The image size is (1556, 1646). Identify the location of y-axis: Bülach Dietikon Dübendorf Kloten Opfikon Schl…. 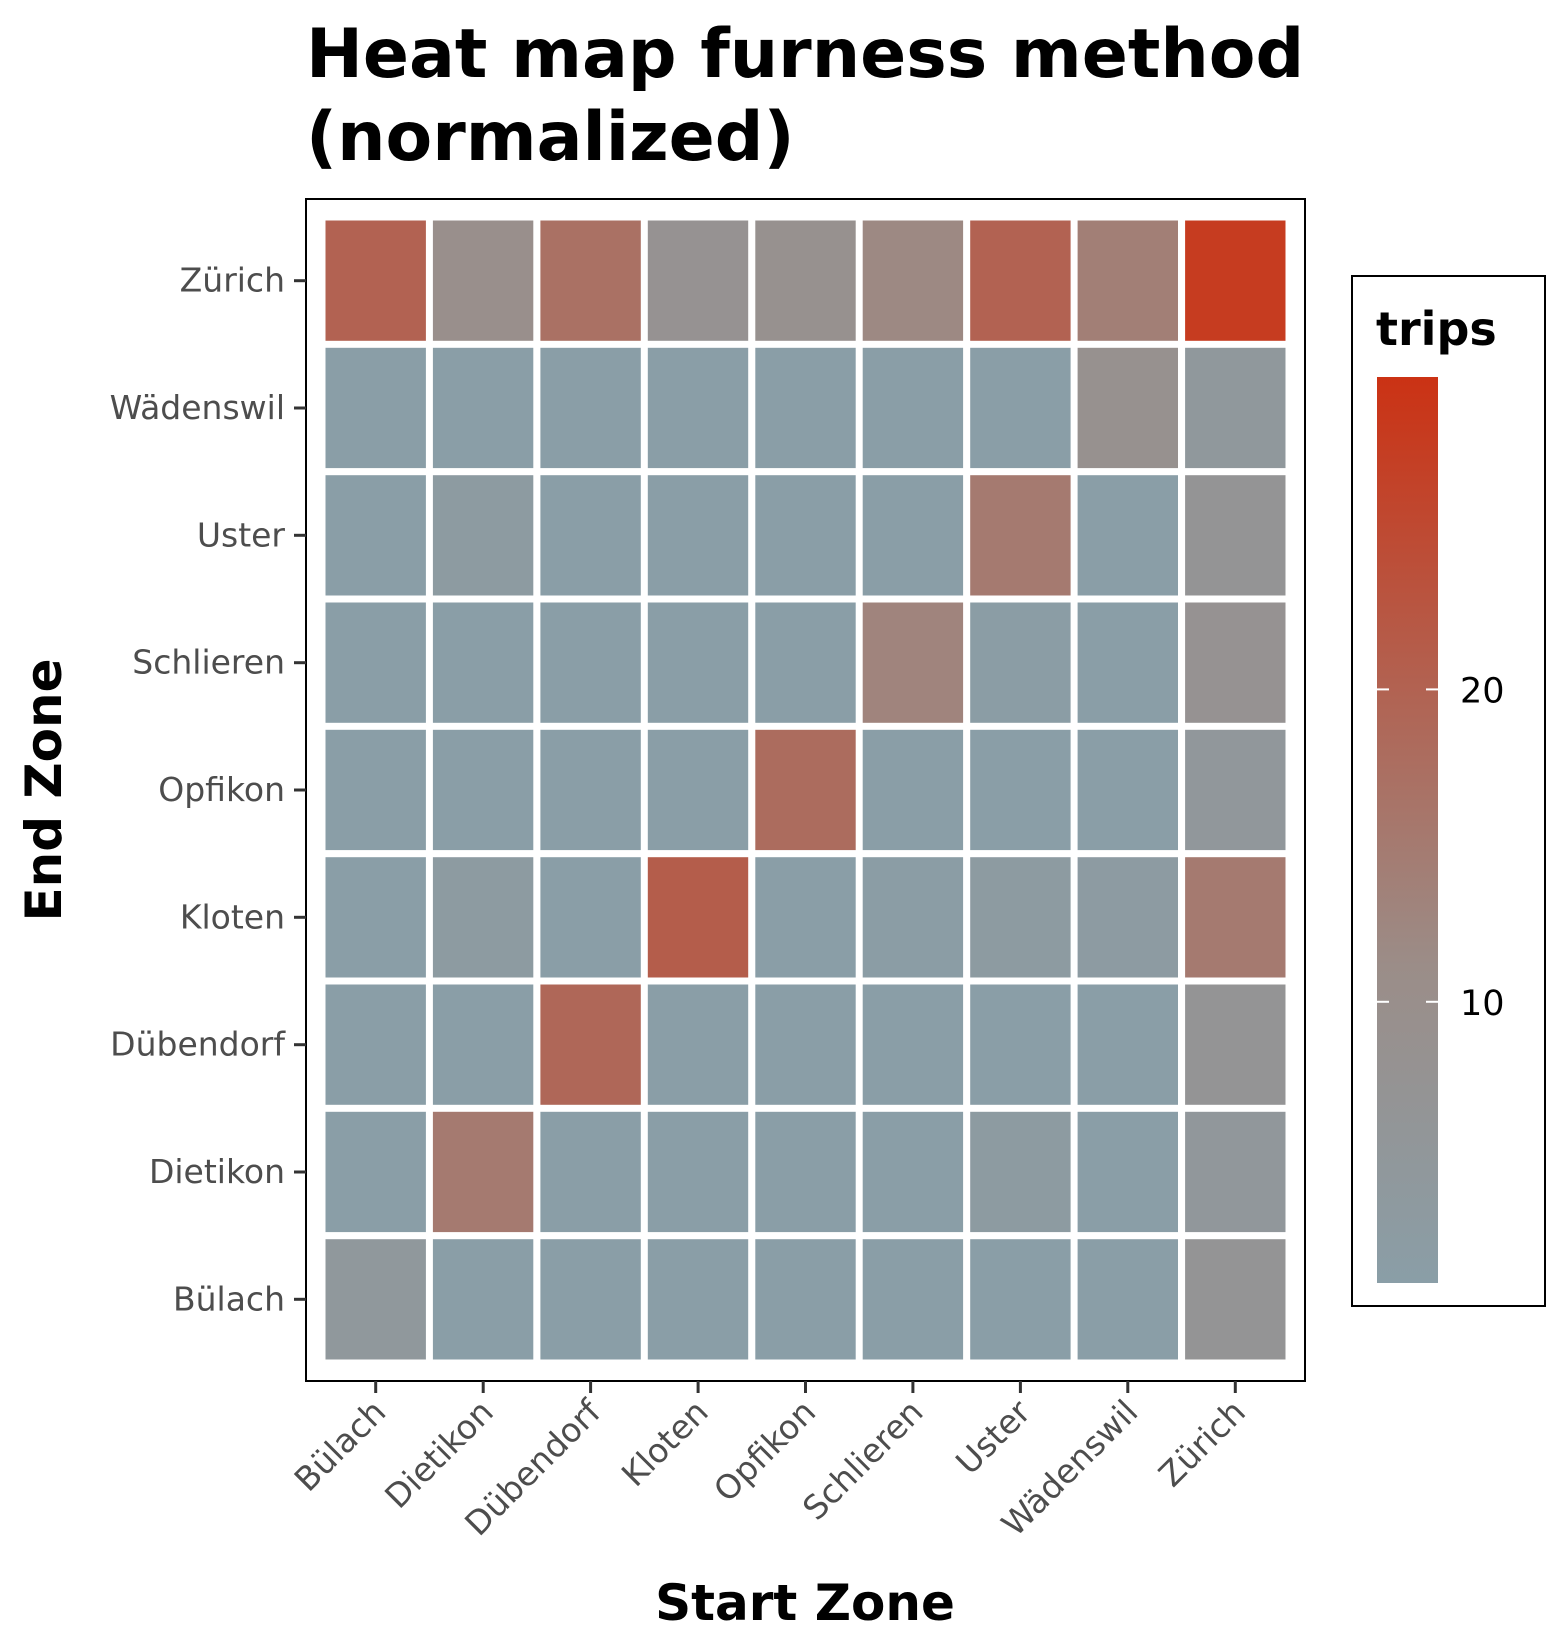
(208, 789).